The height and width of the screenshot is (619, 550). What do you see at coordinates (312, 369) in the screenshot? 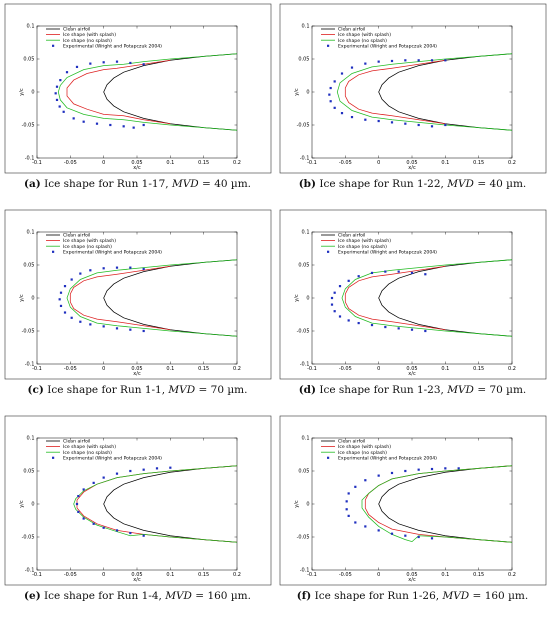
I see `x-tick-label: -0.1` at bounding box center [312, 369].